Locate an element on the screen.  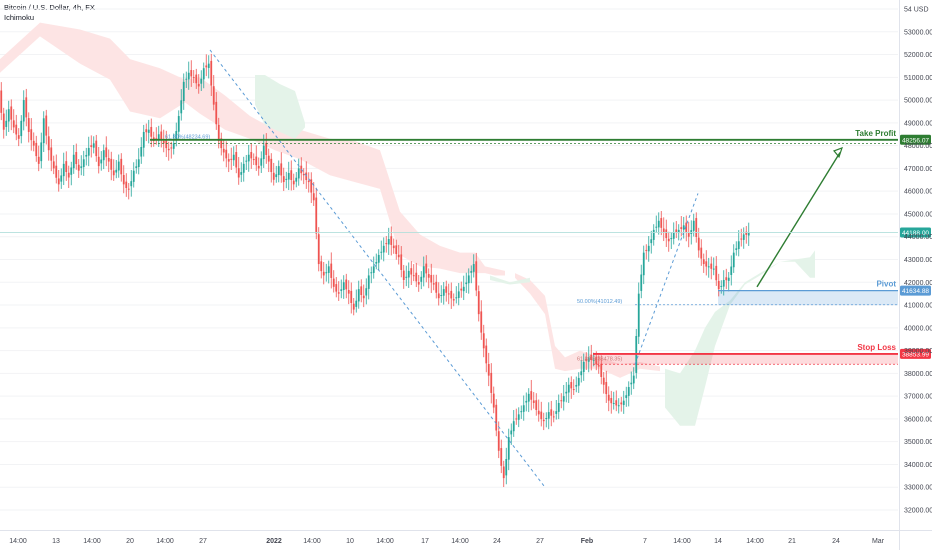
price-tick: 42000.00 is located at coordinates (918, 283).